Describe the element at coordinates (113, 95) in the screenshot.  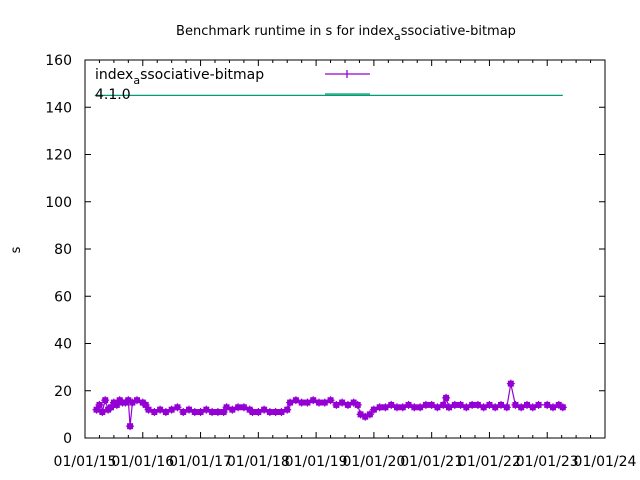
I see `legend-label-series-2: 4.1.0` at that location.